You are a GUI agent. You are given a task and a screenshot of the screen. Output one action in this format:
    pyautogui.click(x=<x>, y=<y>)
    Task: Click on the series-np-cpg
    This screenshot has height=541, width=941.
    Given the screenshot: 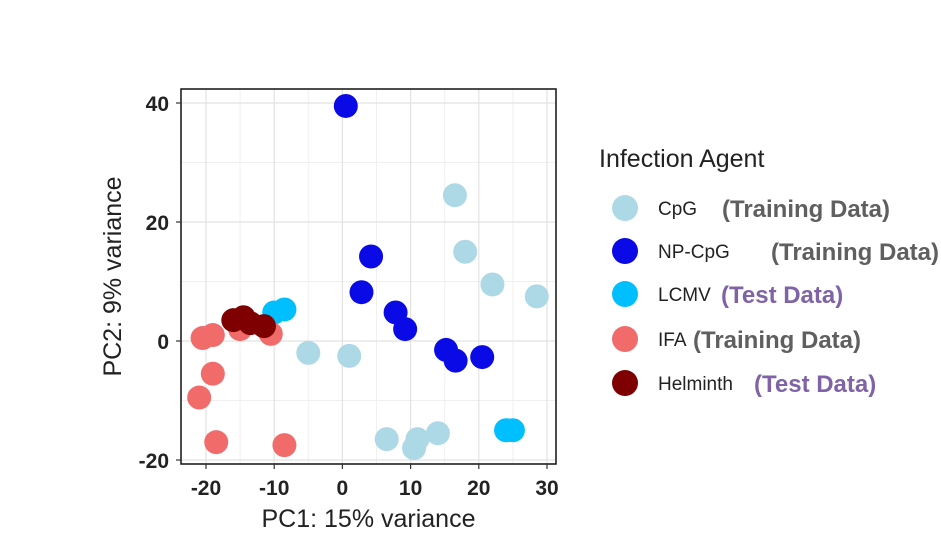 What is the action you would take?
    pyautogui.click(x=414, y=233)
    